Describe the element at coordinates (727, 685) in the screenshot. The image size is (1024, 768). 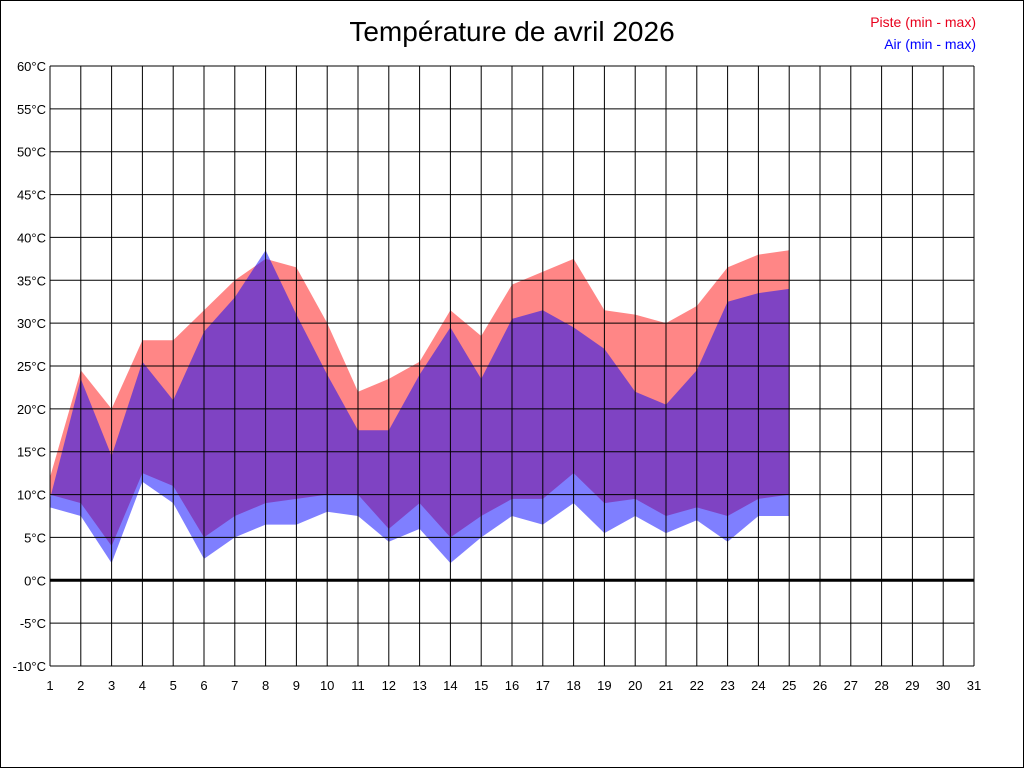
I see `x-tick-label: 23` at that location.